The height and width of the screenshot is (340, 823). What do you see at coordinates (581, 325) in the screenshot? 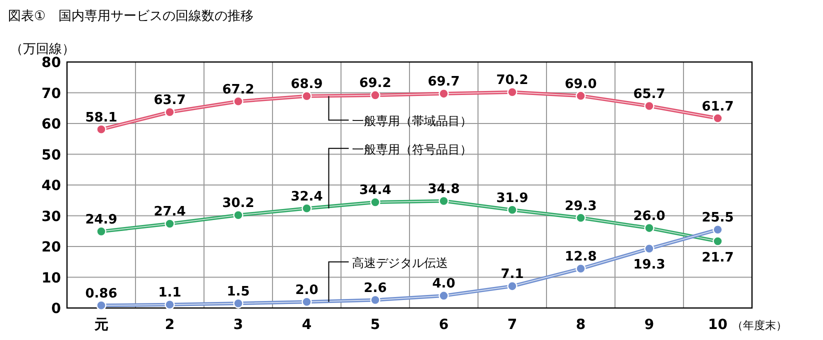
I see `x-tick-label: 8` at bounding box center [581, 325].